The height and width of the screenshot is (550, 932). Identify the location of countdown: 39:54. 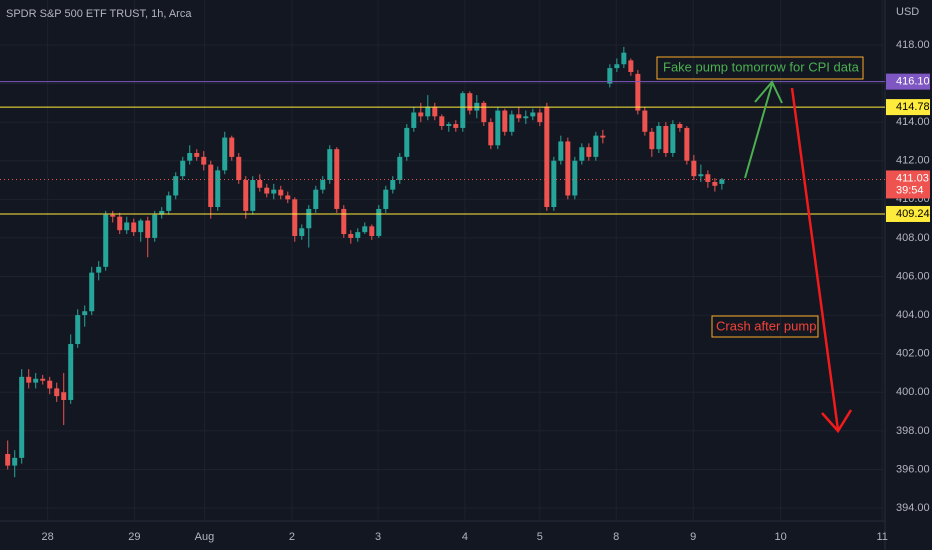
(910, 190).